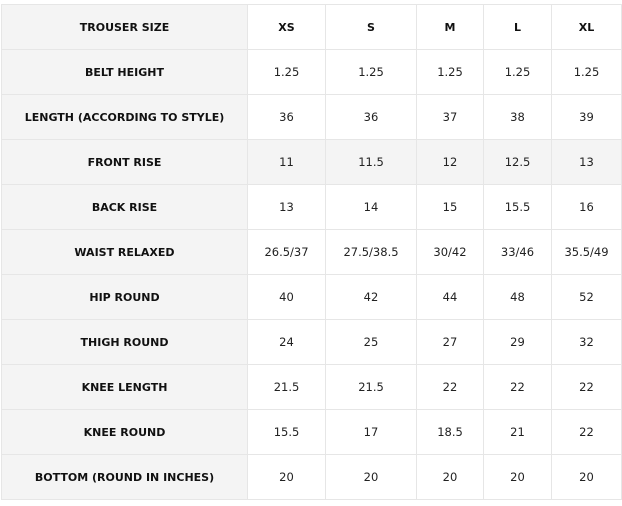  Describe the element at coordinates (450, 432) in the screenshot. I see `measurement-cell: 18.5` at that location.